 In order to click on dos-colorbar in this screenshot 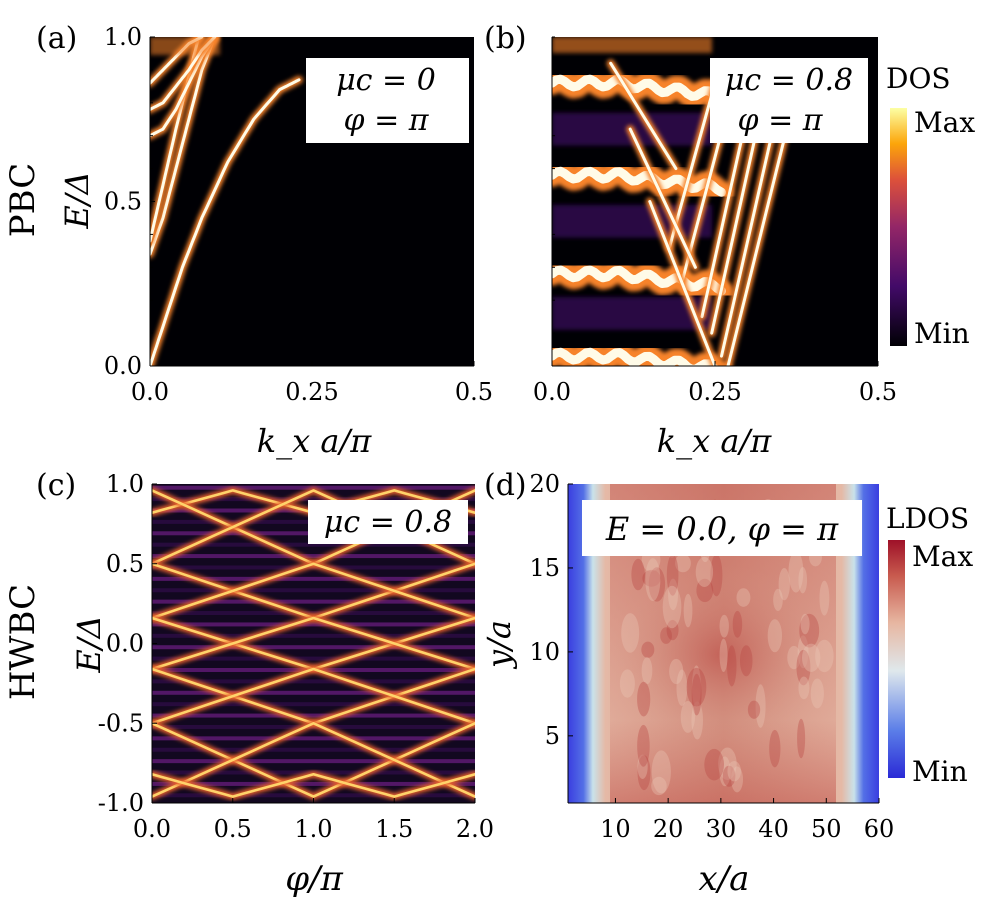, I will do `click(898, 227)`.